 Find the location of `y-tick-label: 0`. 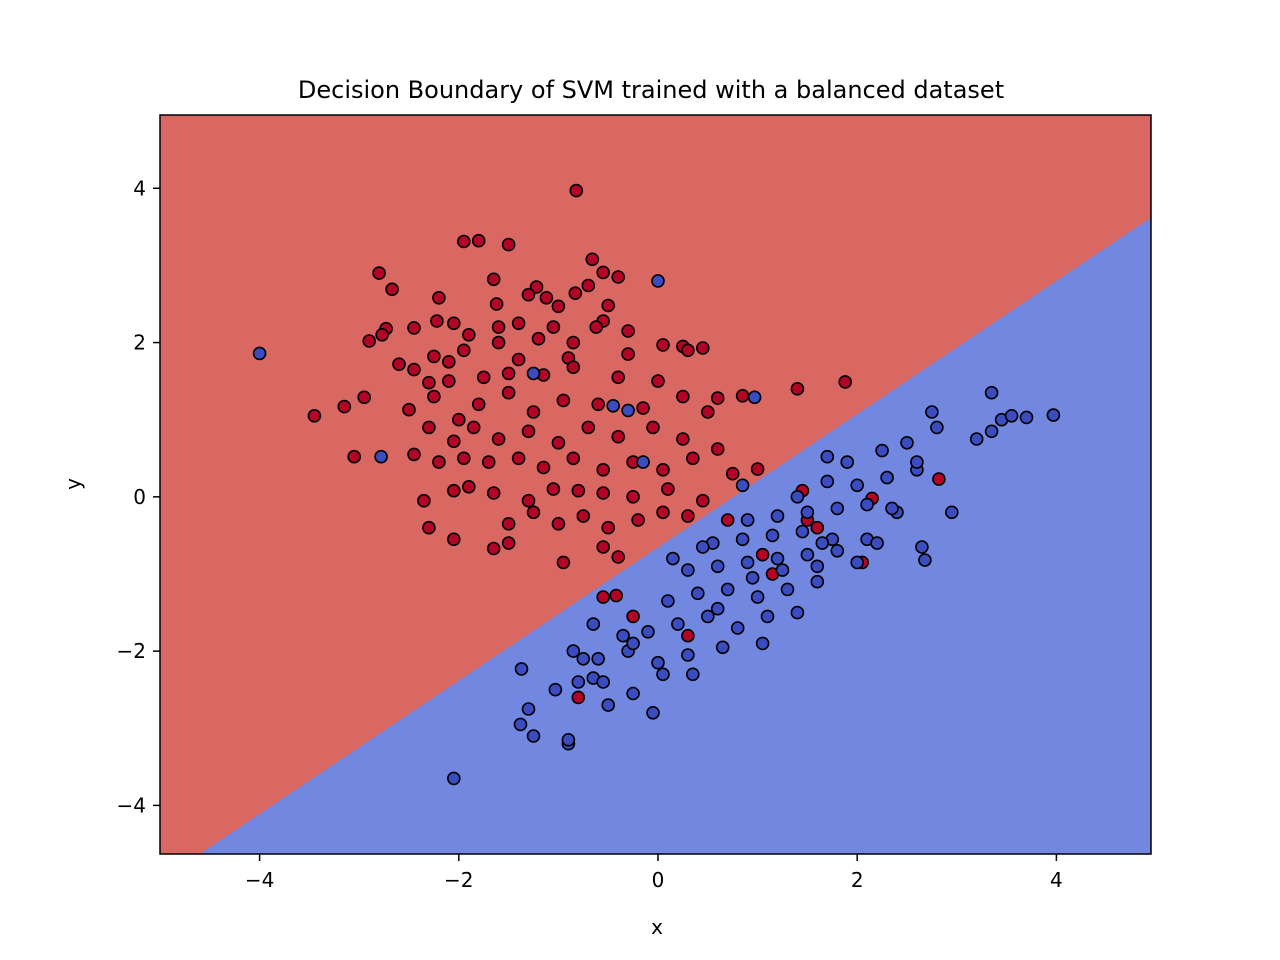

y-tick-label: 0 is located at coordinates (139, 497).